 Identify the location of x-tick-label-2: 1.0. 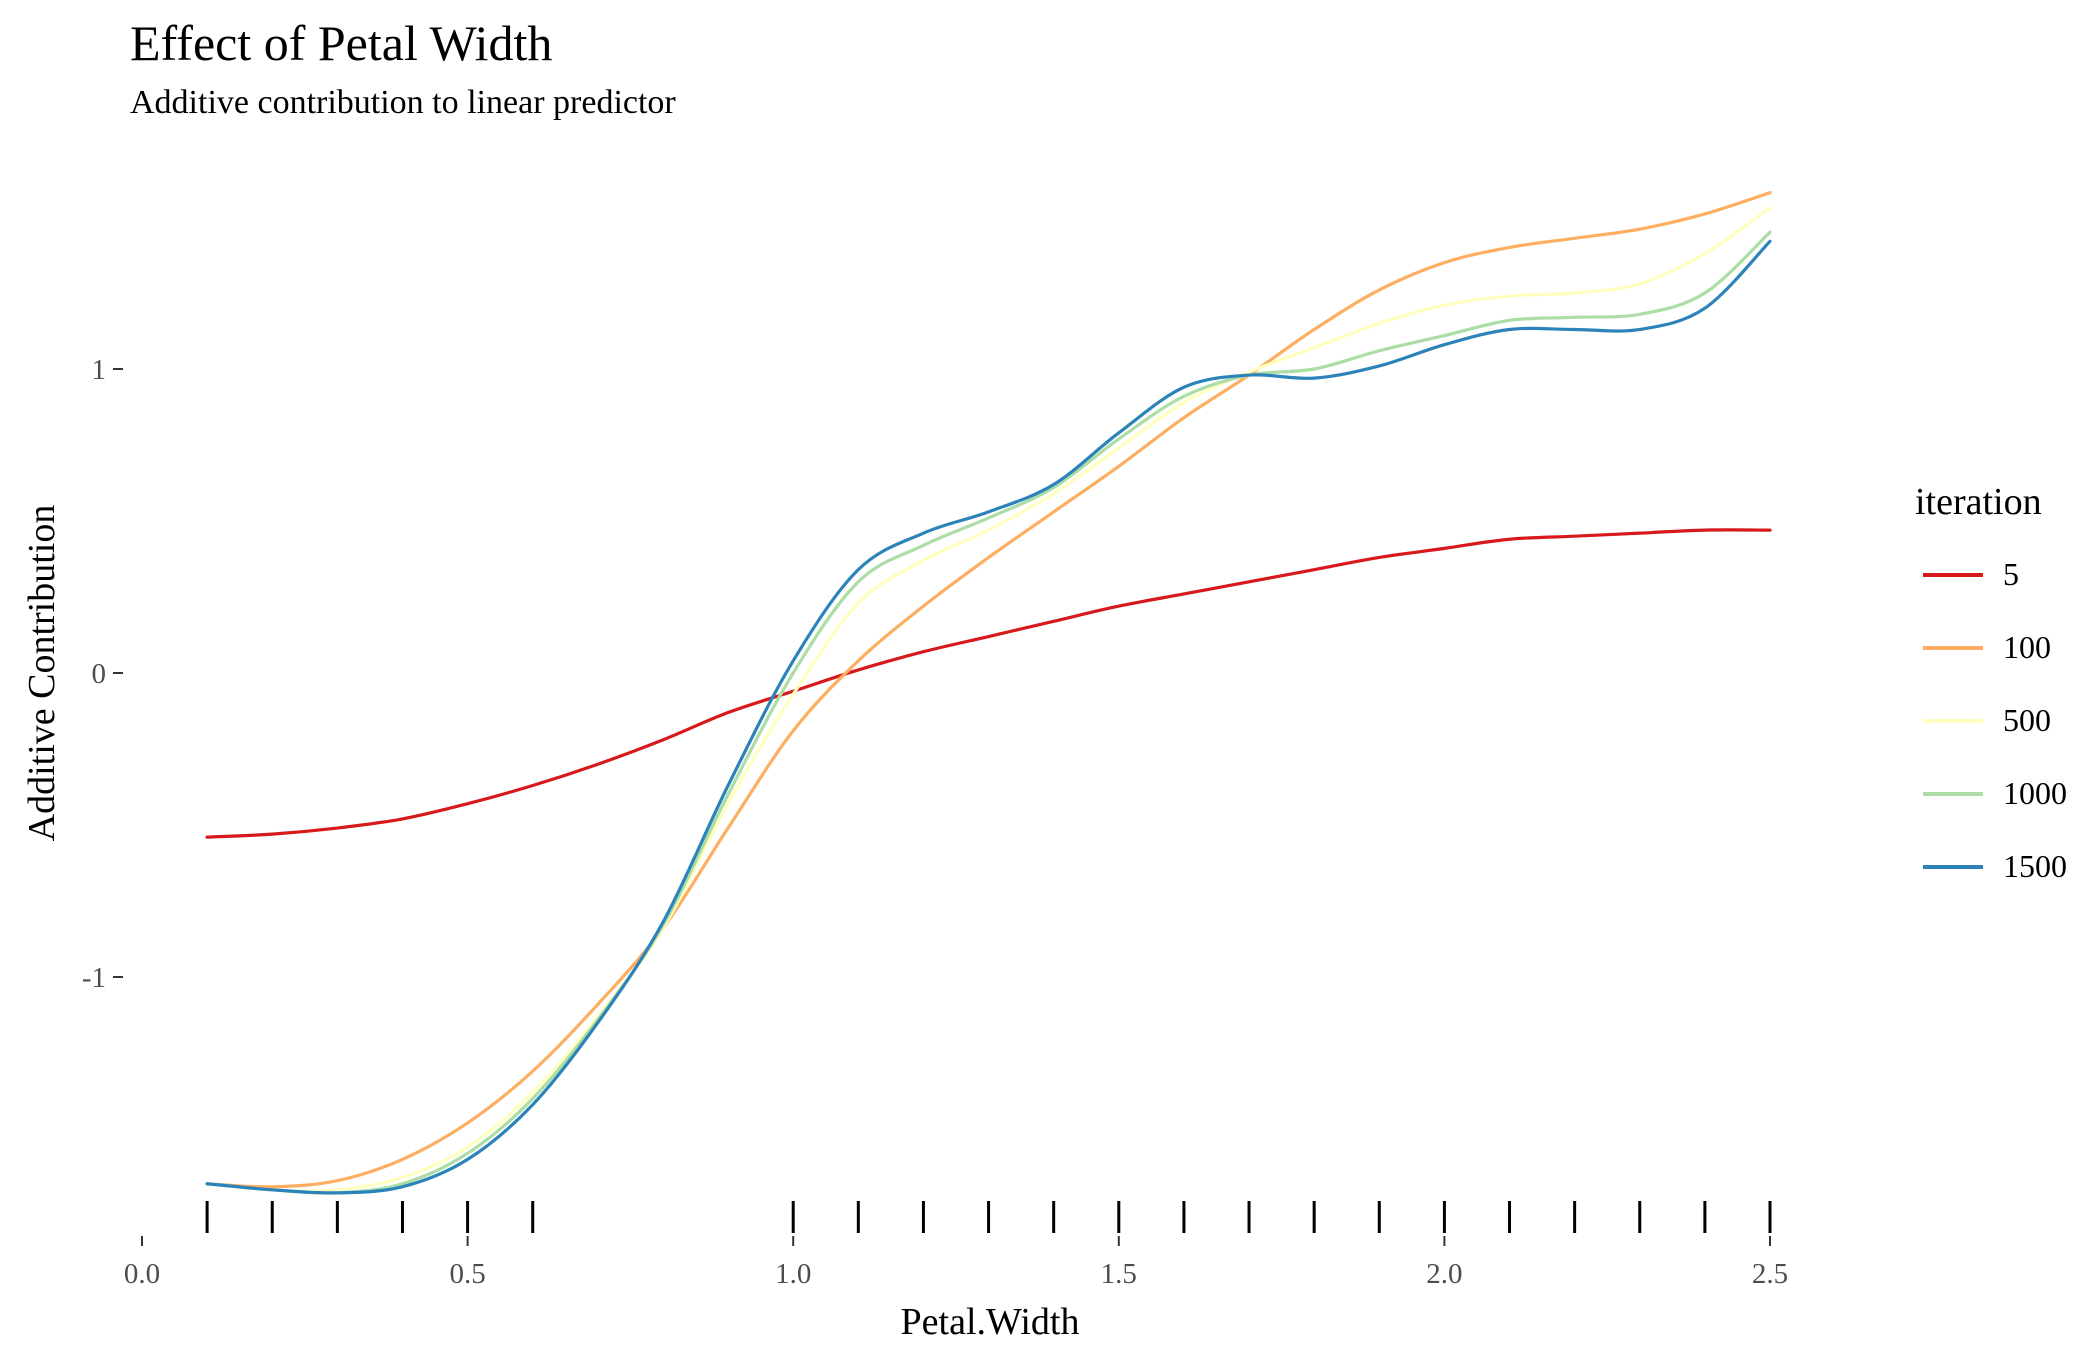
(793, 1274).